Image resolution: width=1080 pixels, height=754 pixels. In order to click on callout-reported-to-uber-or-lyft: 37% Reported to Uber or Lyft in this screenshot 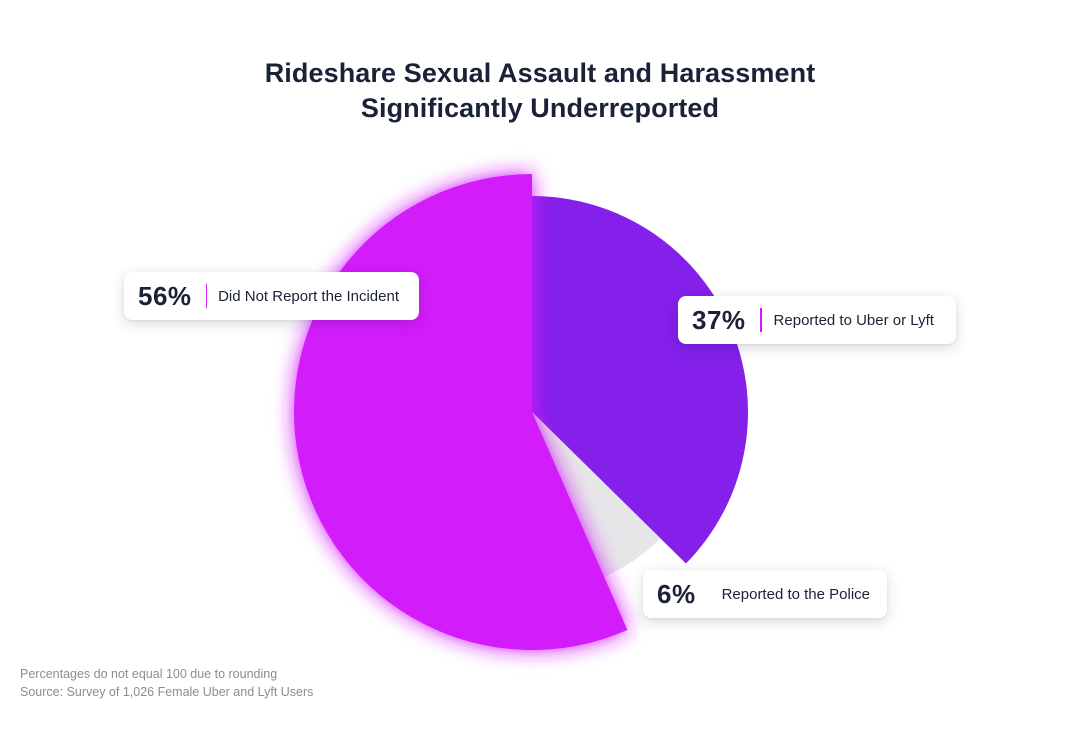, I will do `click(817, 320)`.